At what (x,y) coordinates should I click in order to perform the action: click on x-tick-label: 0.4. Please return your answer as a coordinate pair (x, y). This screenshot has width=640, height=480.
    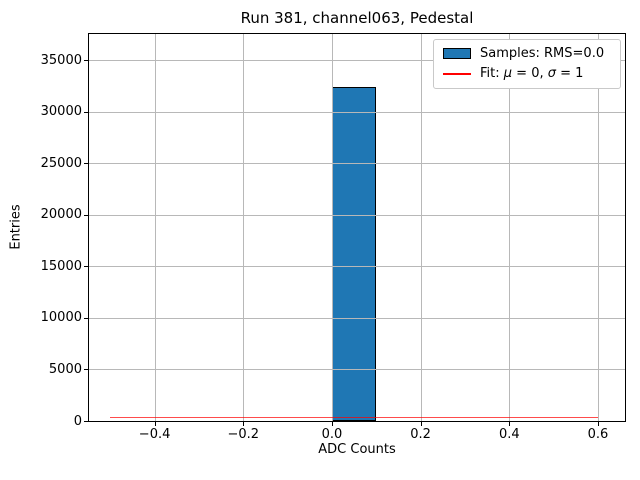
    Looking at the image, I should click on (509, 434).